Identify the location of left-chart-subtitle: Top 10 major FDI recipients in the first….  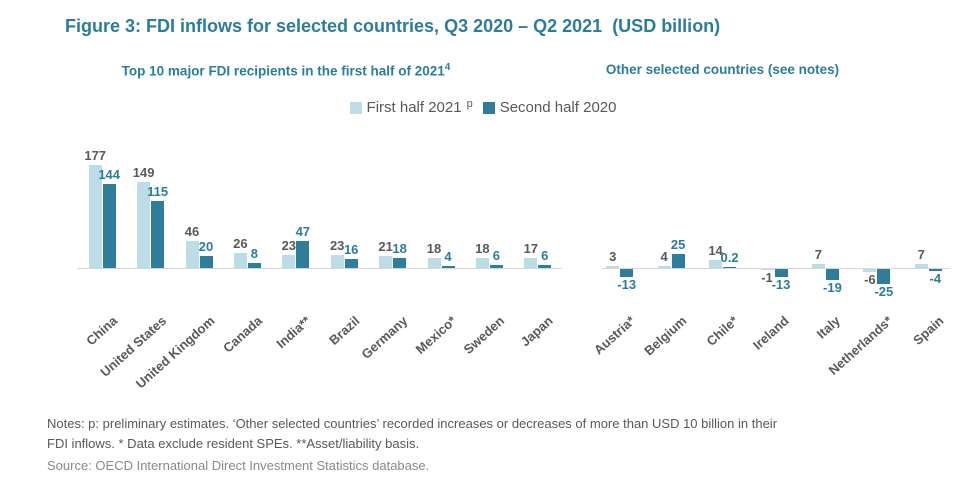
(286, 70).